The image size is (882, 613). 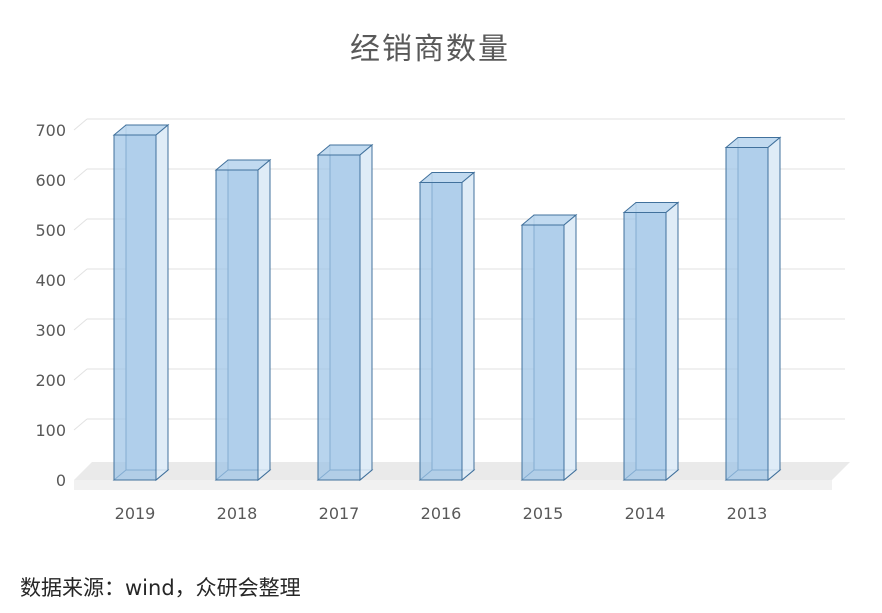 What do you see at coordinates (50, 430) in the screenshot?
I see `y-tick-label: 100` at bounding box center [50, 430].